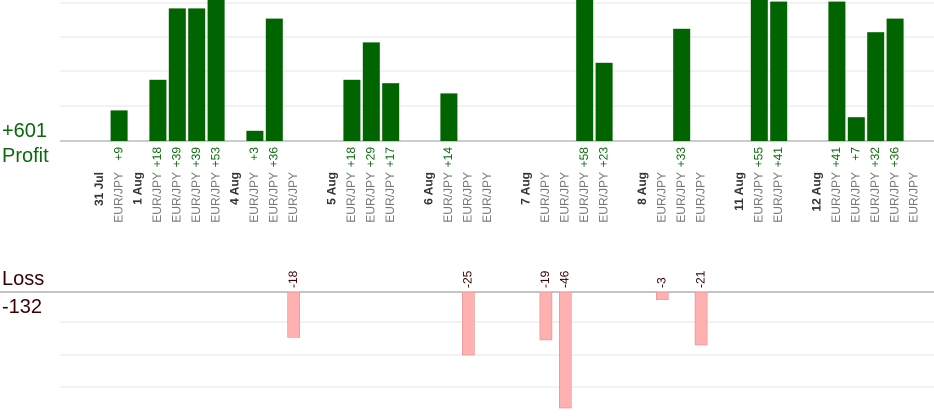  Describe the element at coordinates (526, 188) in the screenshot. I see `date-label: 7 Aug` at that location.